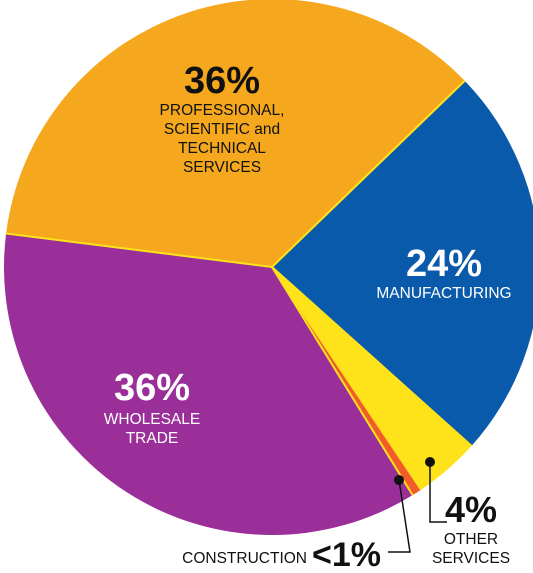  Describe the element at coordinates (471, 539) in the screenshot. I see `slice-name-other-line1: OTHER` at that location.